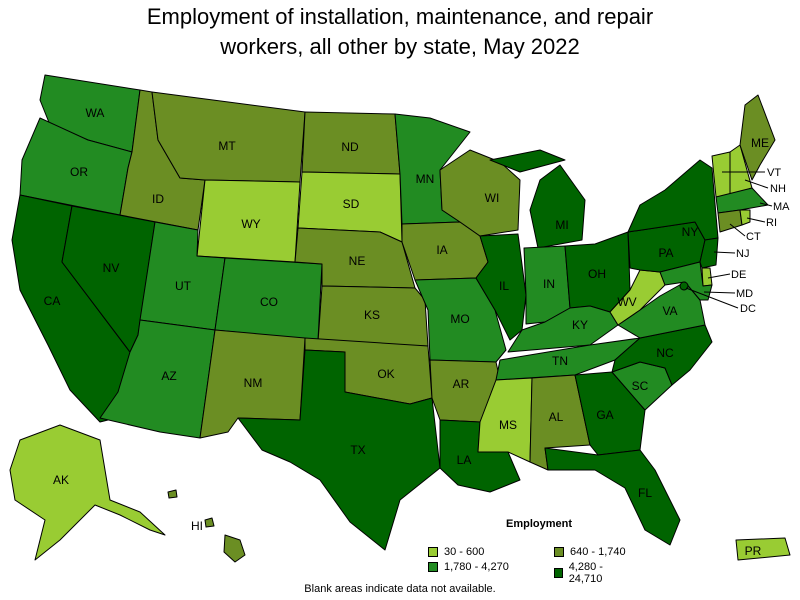 The height and width of the screenshot is (600, 800). Describe the element at coordinates (425, 179) in the screenshot. I see `label-MN: MN` at that location.